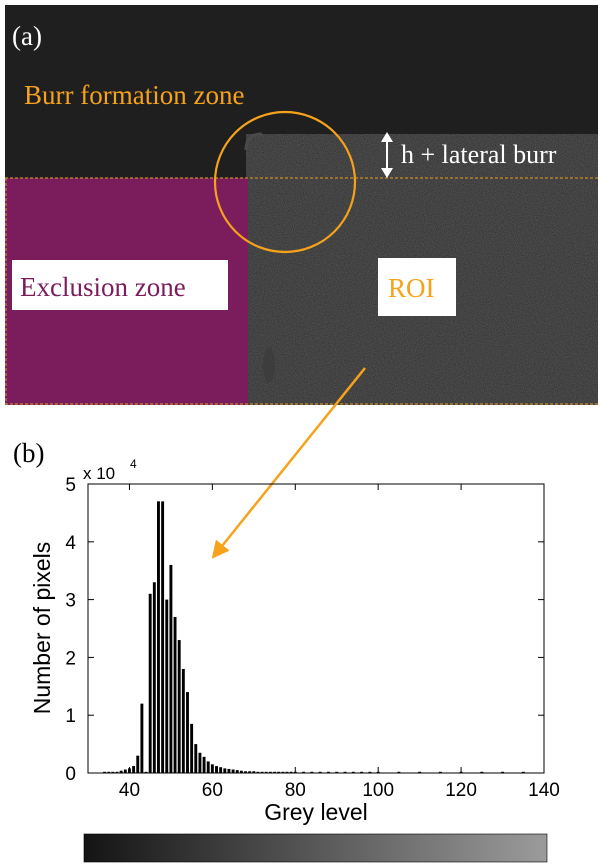 Image resolution: width=601 pixels, height=865 pixels. Describe the element at coordinates (315, 848) in the screenshot. I see `grey-level-colorbar` at that location.